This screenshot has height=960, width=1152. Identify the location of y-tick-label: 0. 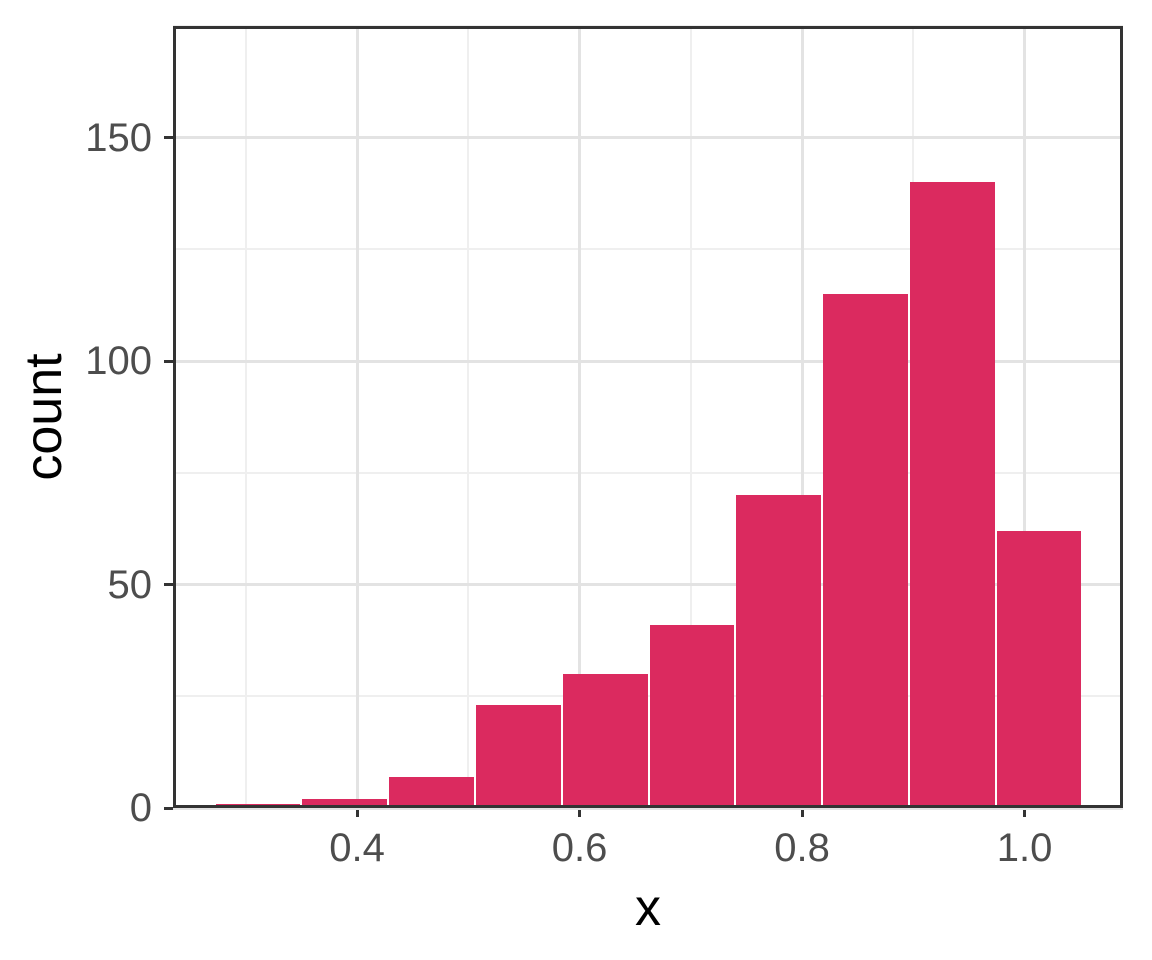
(140, 808).